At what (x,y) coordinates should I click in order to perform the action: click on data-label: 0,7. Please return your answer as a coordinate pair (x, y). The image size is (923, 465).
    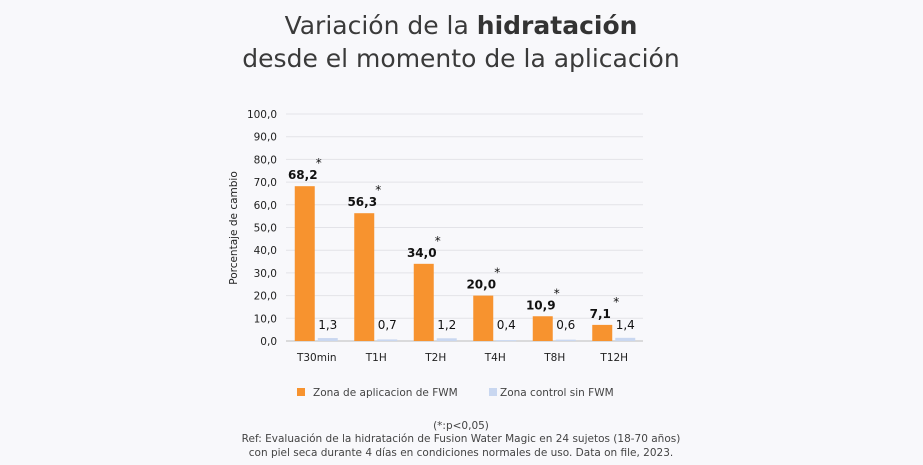
    Looking at the image, I should click on (387, 325).